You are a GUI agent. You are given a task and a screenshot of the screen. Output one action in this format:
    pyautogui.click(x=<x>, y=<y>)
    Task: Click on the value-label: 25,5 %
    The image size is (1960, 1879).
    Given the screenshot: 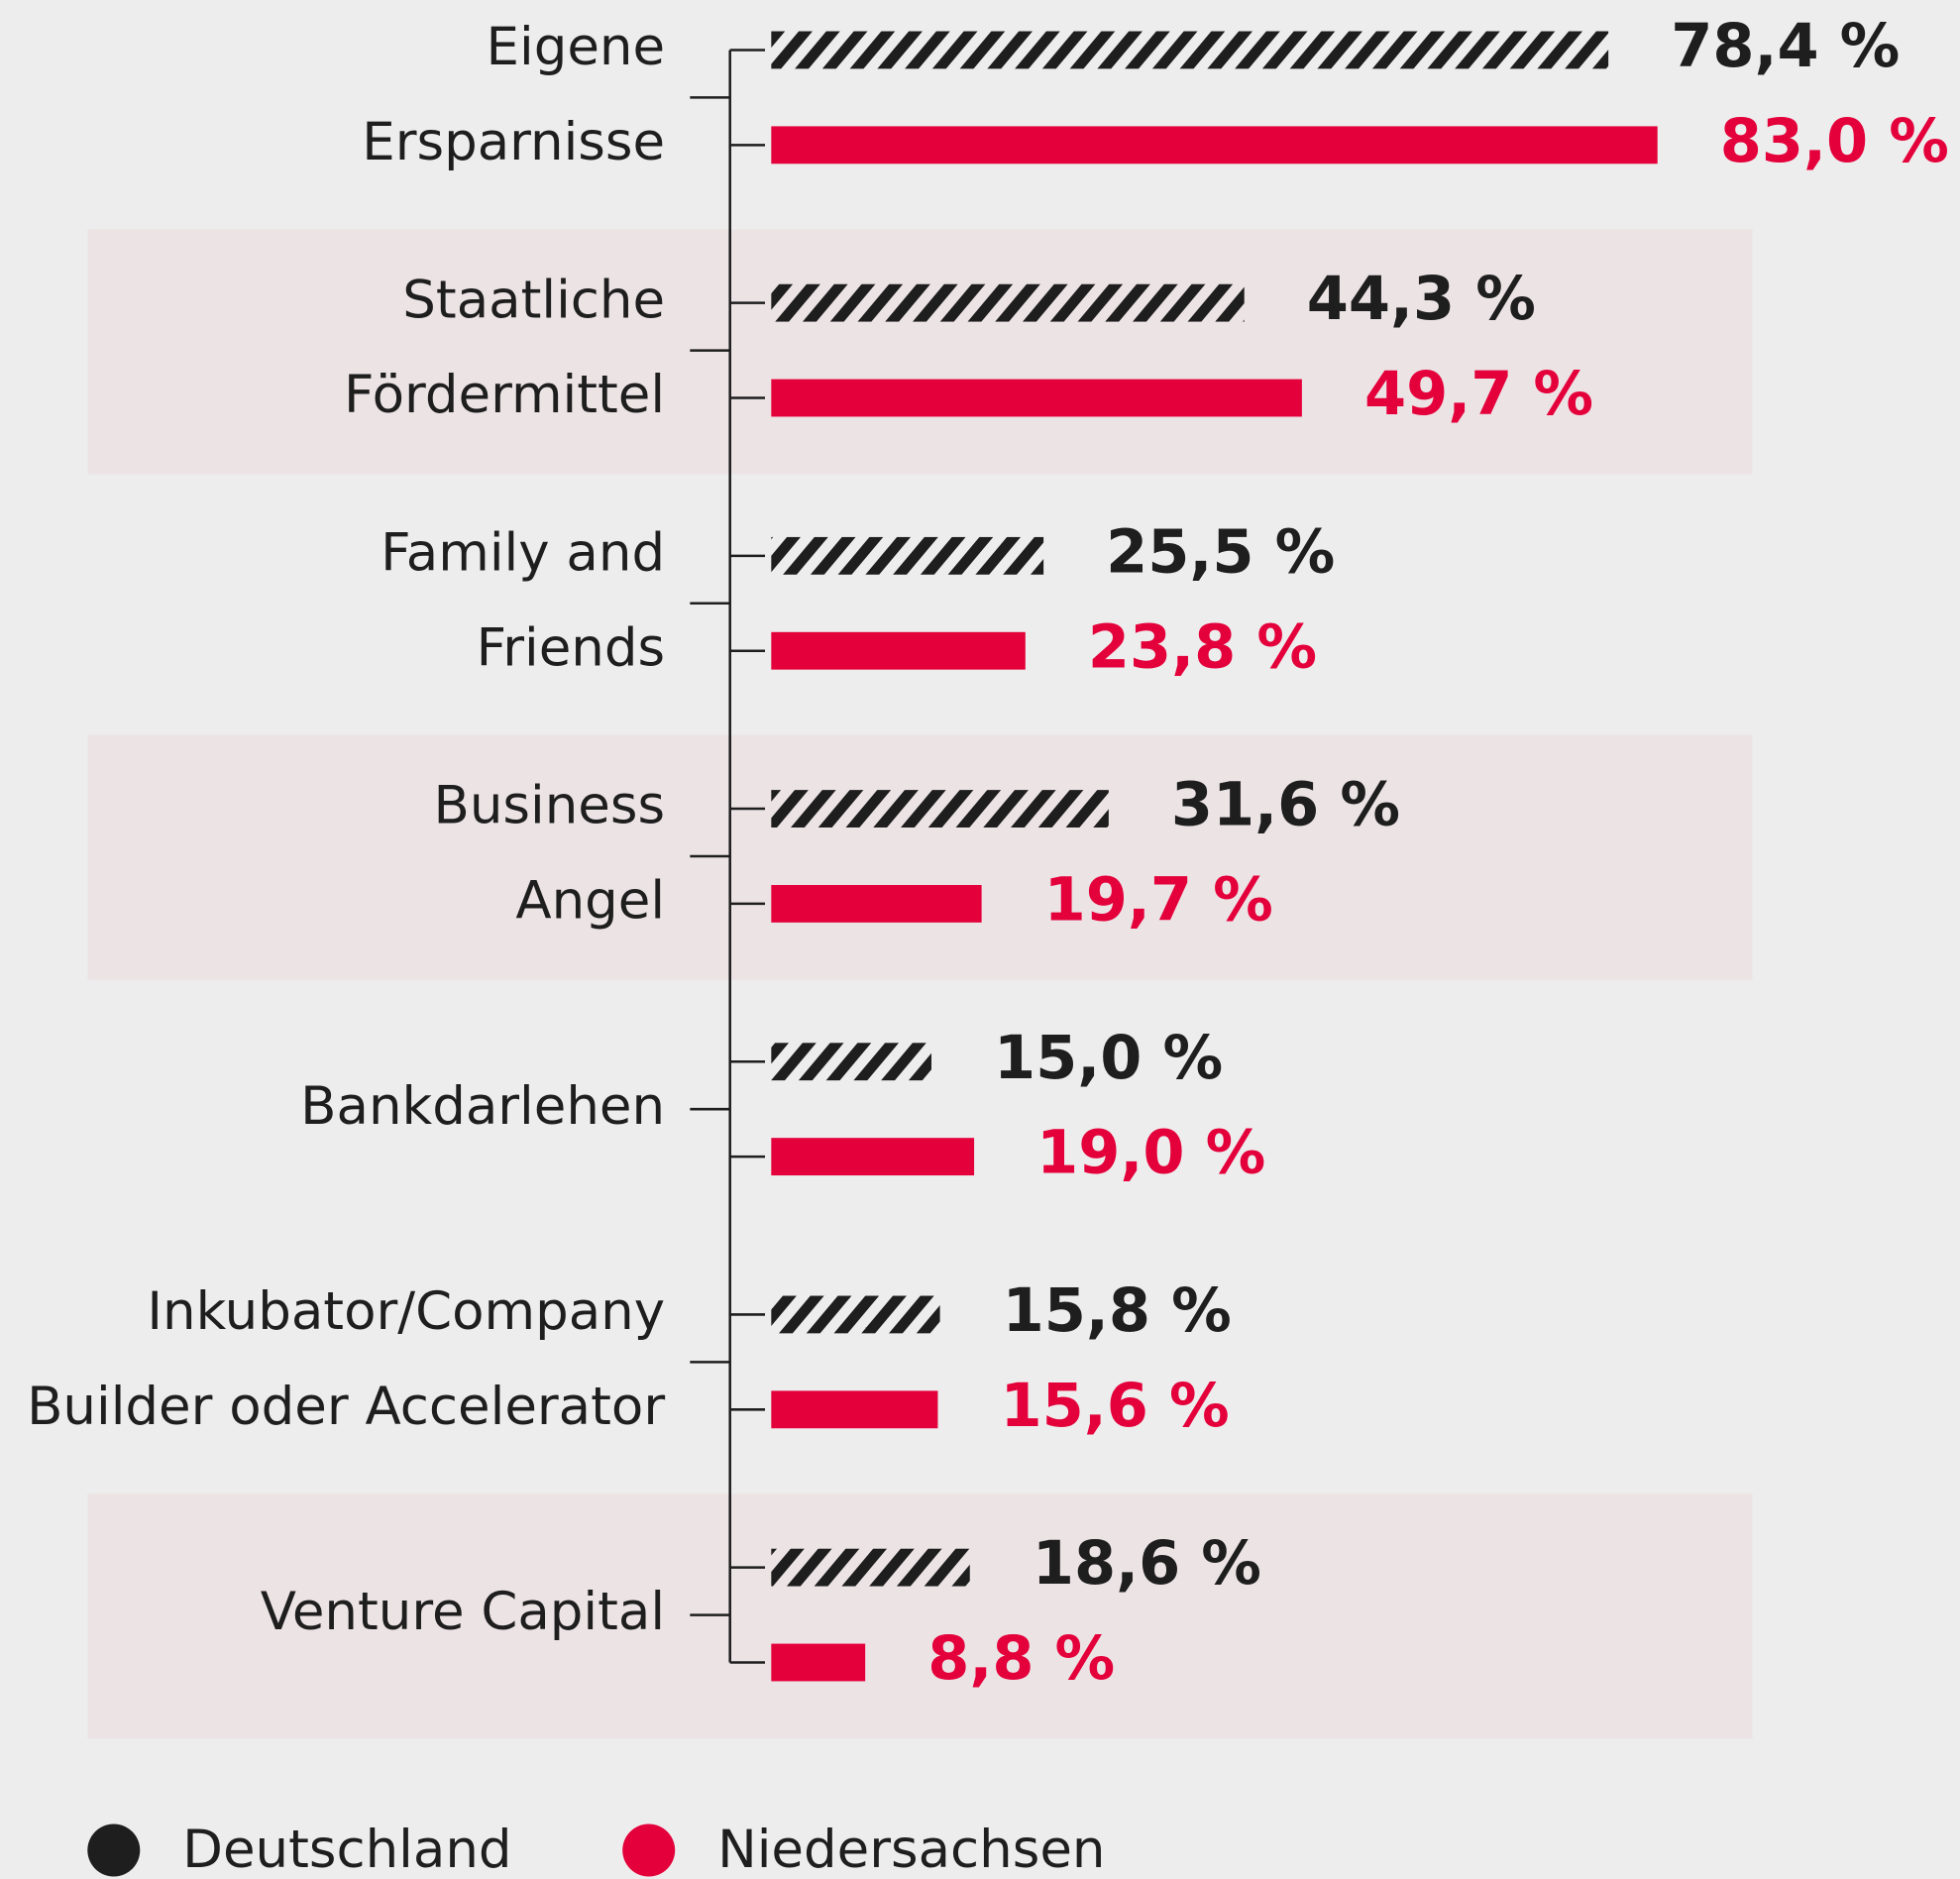 What is the action you would take?
    pyautogui.click(x=1220, y=552)
    